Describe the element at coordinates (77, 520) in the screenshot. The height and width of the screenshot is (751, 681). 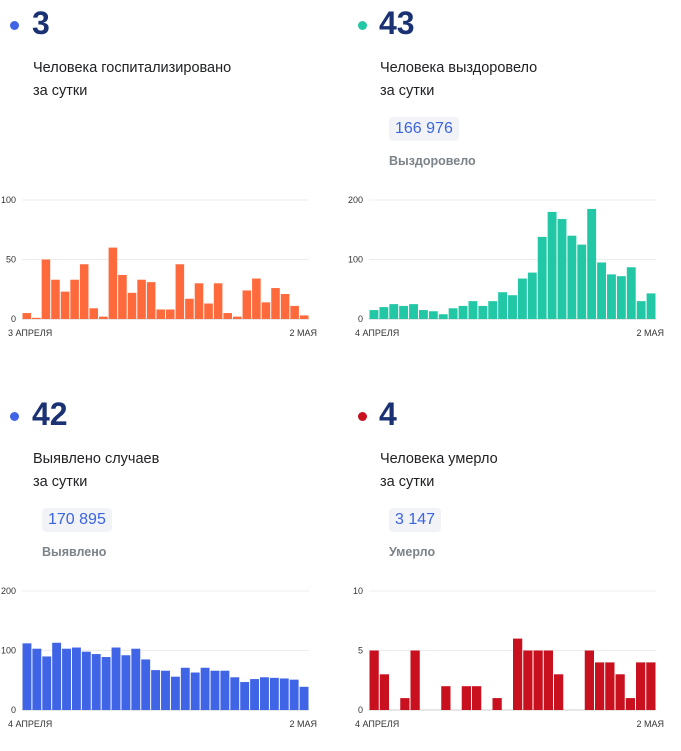
I see `cumulative-total: 170 895` at that location.